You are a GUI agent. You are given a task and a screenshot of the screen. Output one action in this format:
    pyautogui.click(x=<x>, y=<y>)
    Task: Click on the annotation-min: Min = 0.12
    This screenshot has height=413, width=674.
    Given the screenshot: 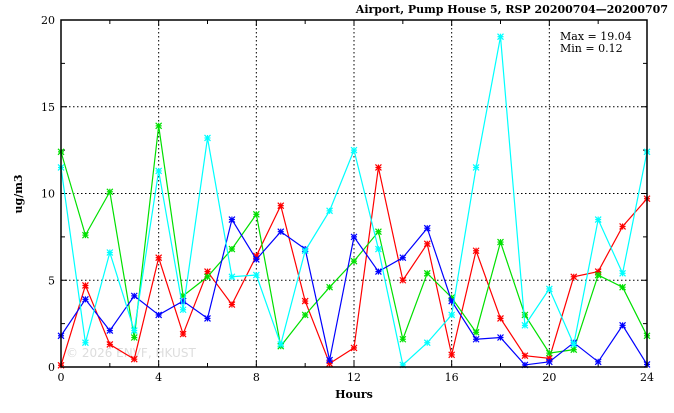 What is the action you would take?
    pyautogui.click(x=591, y=48)
    